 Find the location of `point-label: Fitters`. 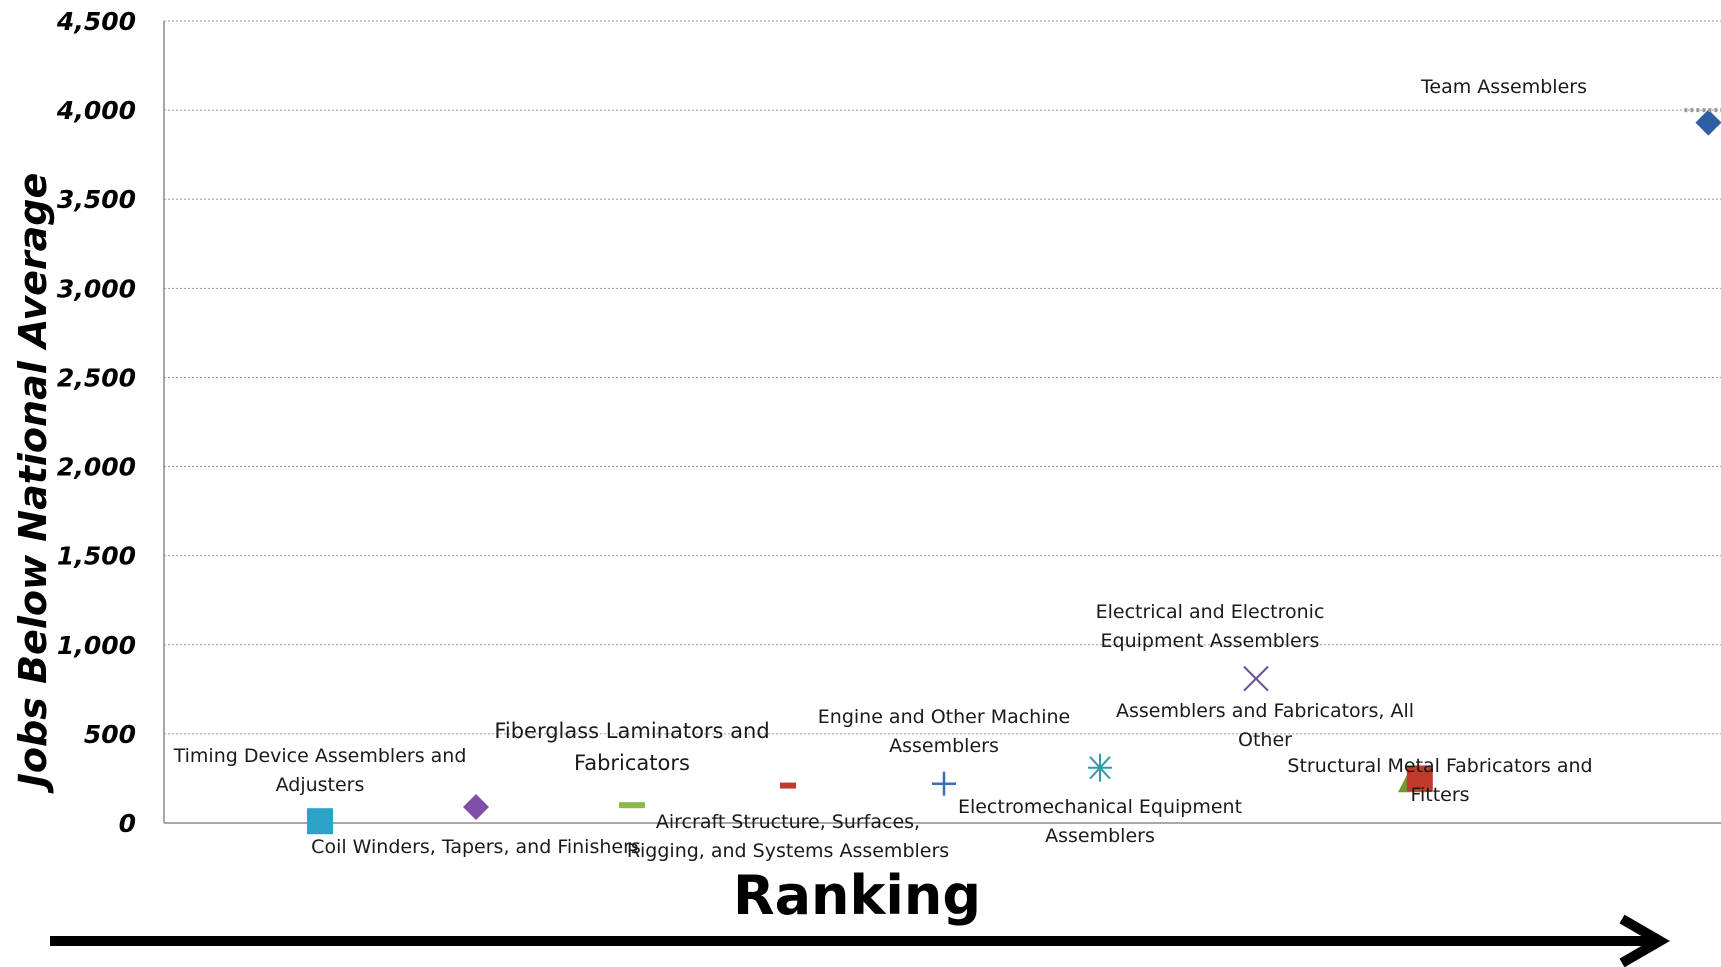

point-label: Fitters is located at coordinates (1439, 795).